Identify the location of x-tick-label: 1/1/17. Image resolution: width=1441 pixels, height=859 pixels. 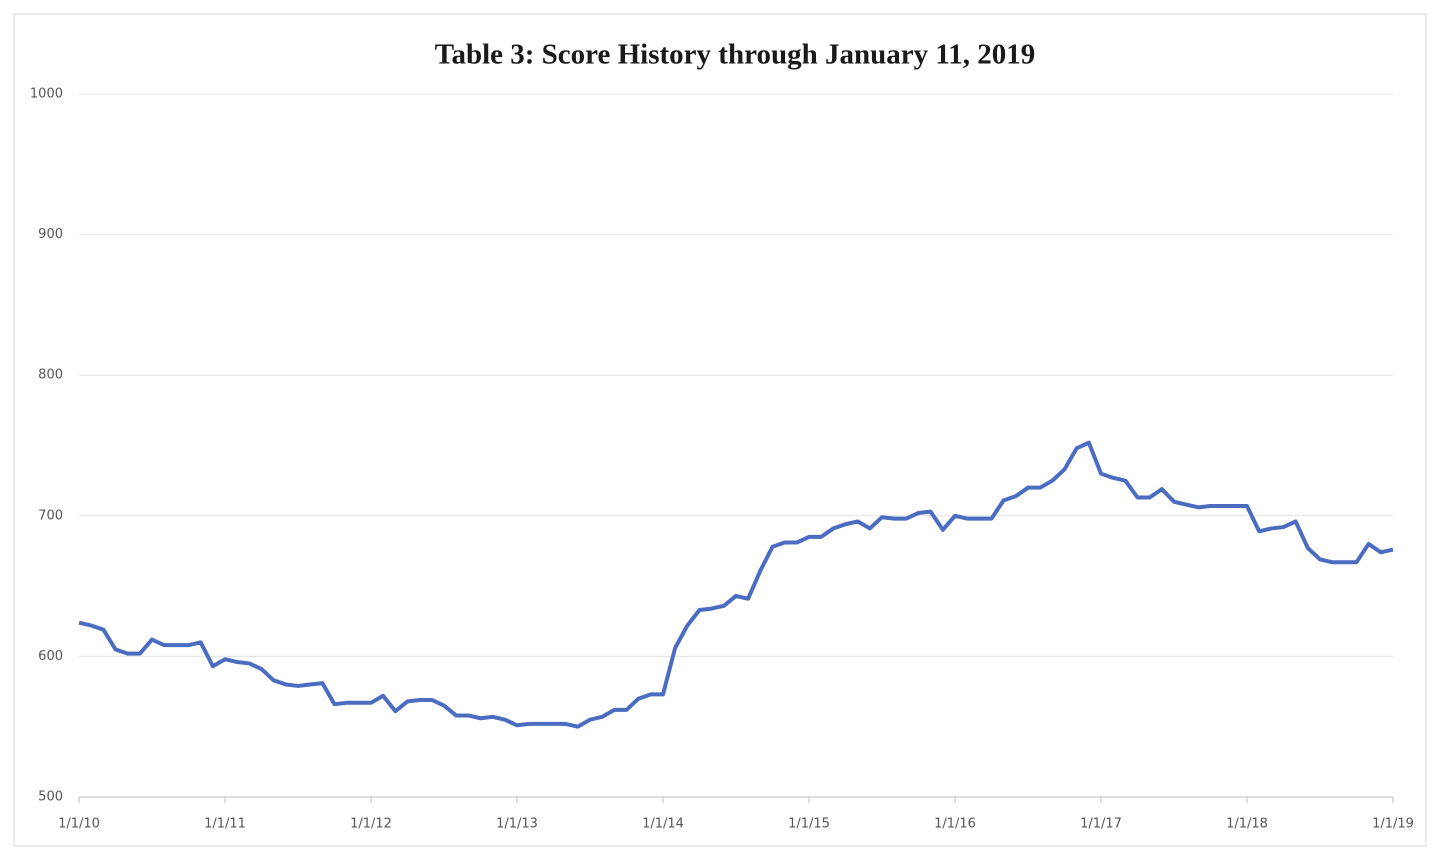
(1101, 824).